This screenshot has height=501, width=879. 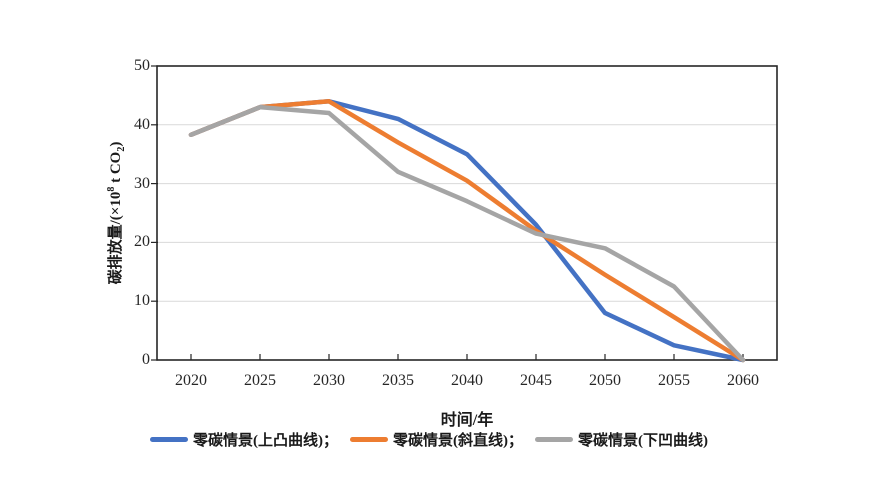 What do you see at coordinates (329, 380) in the screenshot?
I see `x-tick-label: 2030` at bounding box center [329, 380].